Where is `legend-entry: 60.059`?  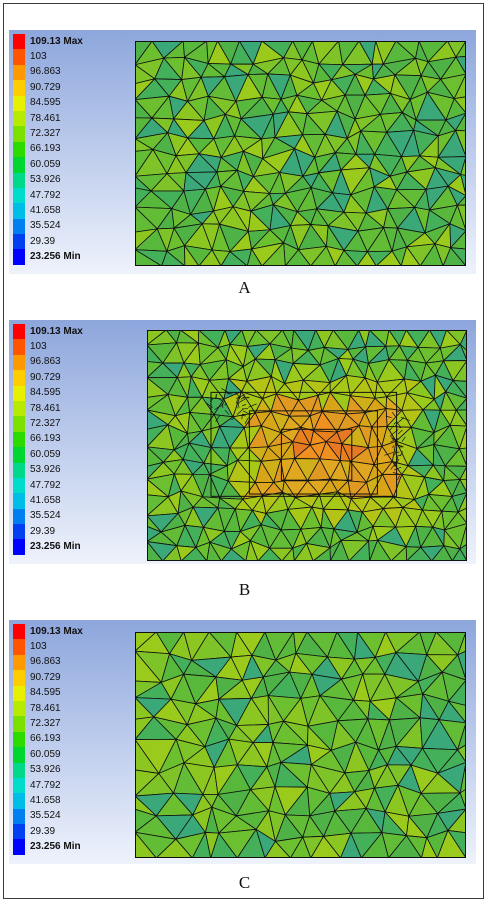
legend-entry: 60.059 is located at coordinates (72, 755).